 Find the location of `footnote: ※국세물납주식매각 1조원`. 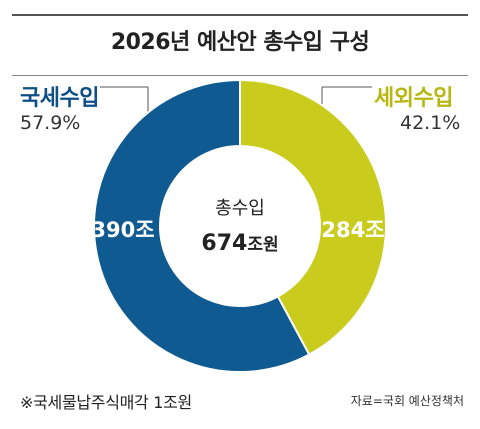

footnote: ※국세물납주식매각 1조원 is located at coordinates (106, 402).